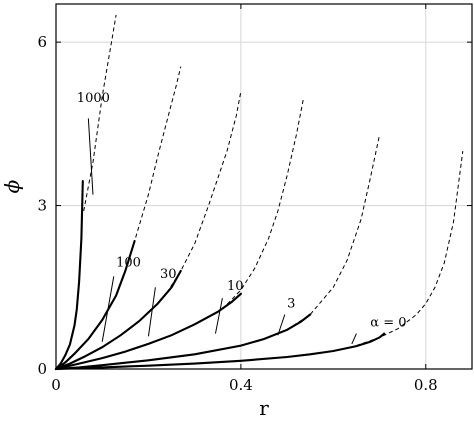 The height and width of the screenshot is (426, 474). I want to click on y-tick-label-1: 3, so click(42, 206).